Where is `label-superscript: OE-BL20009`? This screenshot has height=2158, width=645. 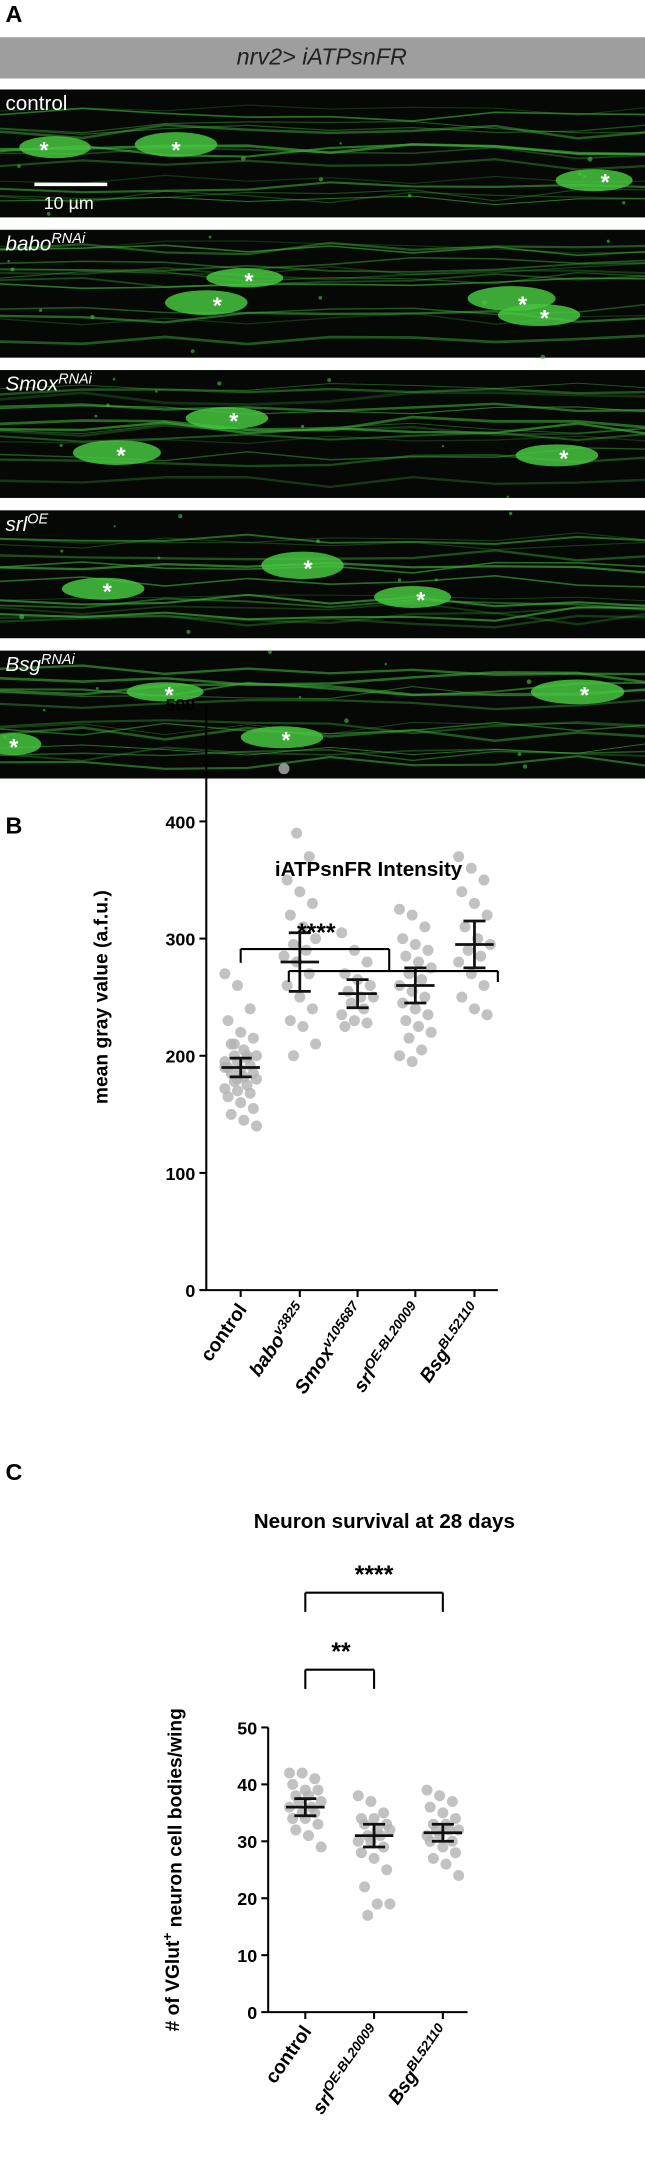
label-superscript: OE-BL20009 is located at coordinates (349, 2057).